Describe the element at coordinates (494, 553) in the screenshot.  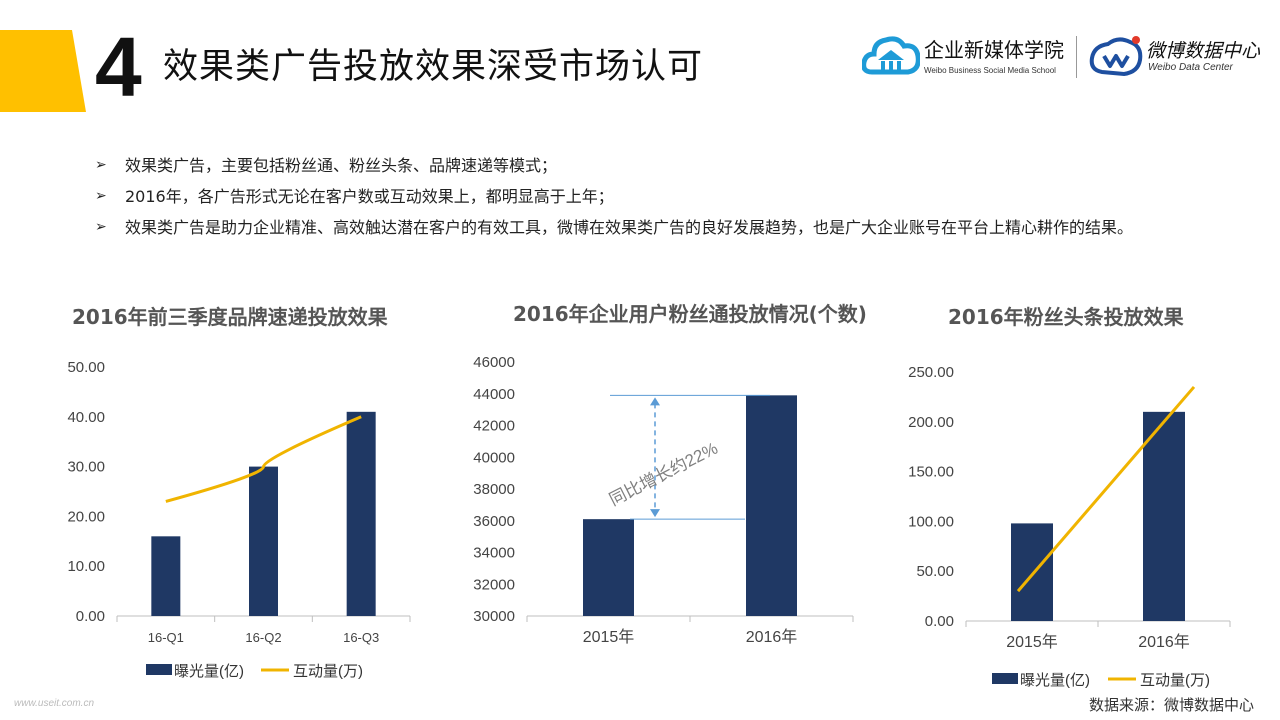
I see `y-tick-label: 34000` at that location.